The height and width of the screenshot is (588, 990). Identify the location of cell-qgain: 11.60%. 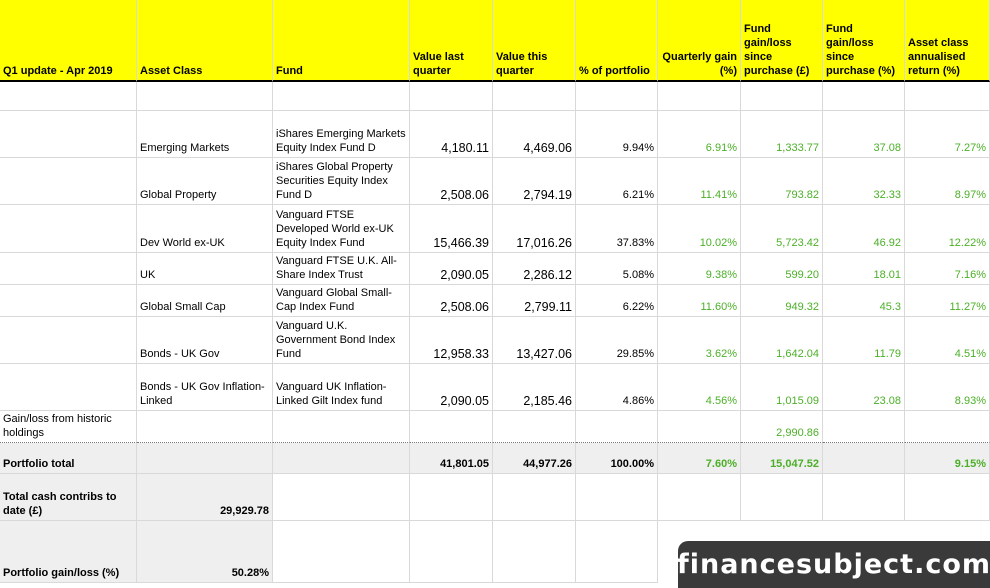
(699, 301).